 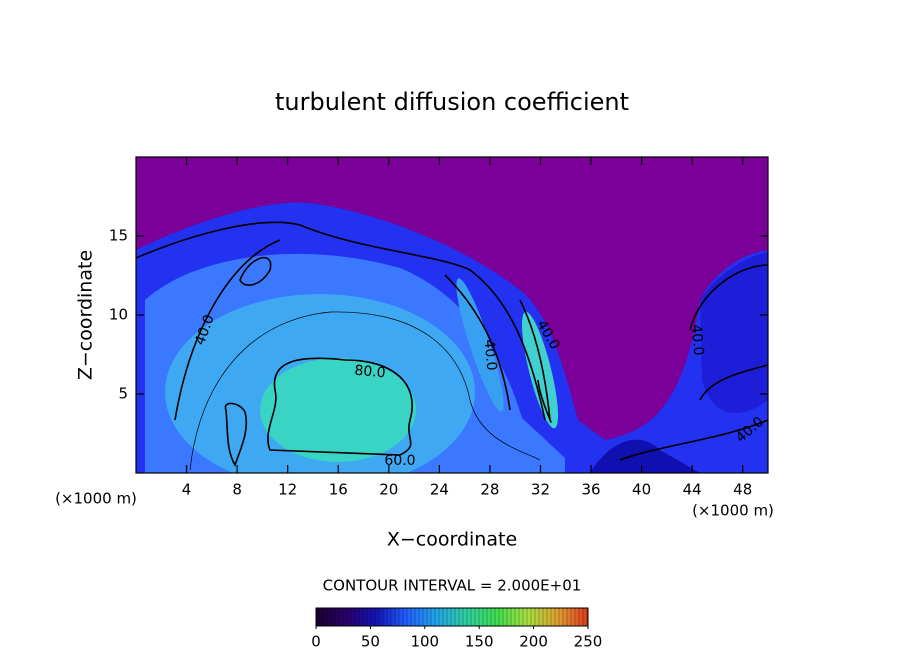 I want to click on y-tick-label: 10, so click(x=118, y=315).